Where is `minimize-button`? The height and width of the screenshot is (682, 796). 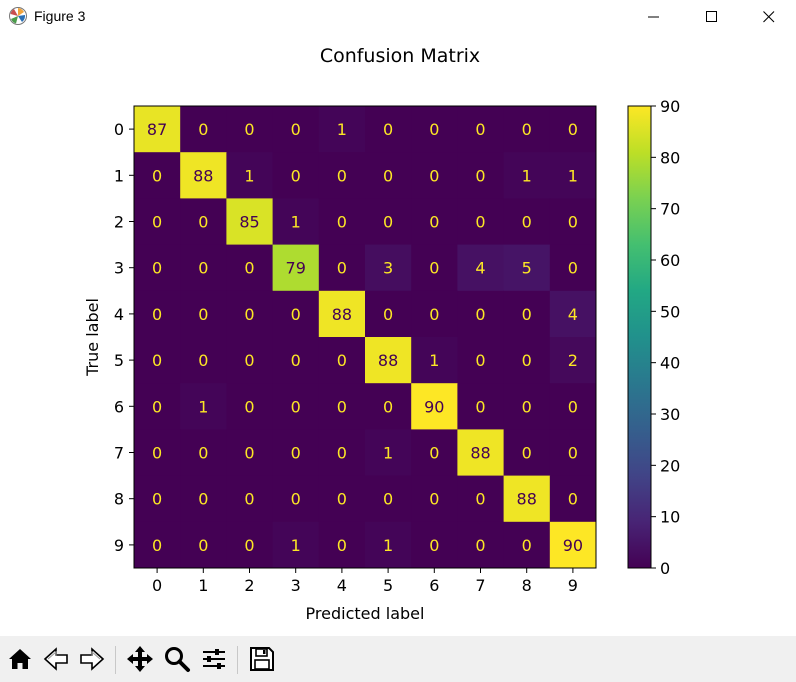
minimize-button is located at coordinates (654, 17).